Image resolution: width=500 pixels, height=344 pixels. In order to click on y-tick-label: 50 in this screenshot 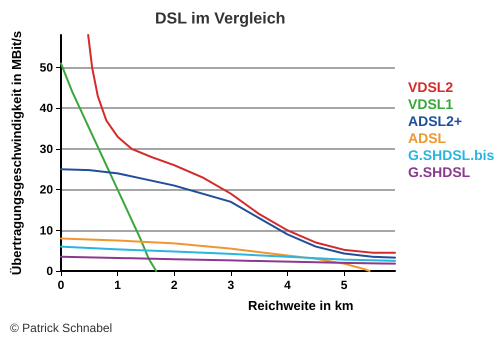, I will do `click(47, 67)`.